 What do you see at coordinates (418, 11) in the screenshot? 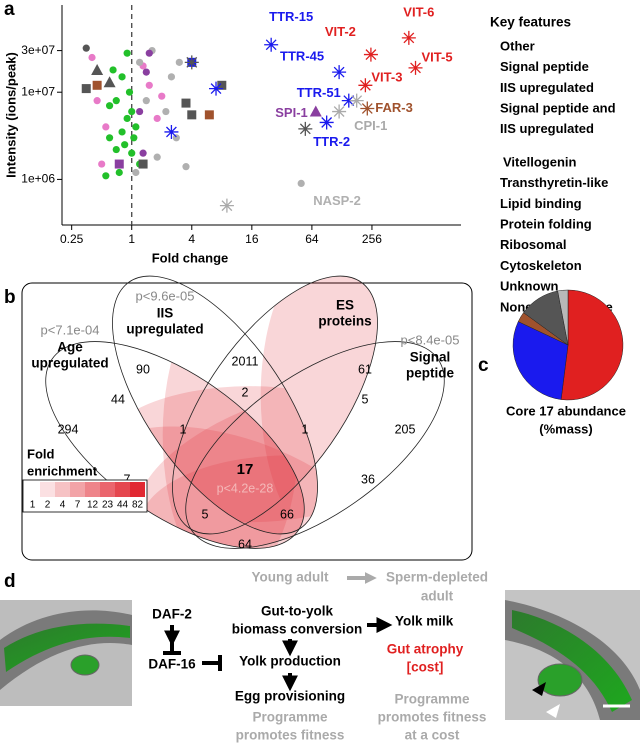
I see `point-label: VIT-6` at bounding box center [418, 11].